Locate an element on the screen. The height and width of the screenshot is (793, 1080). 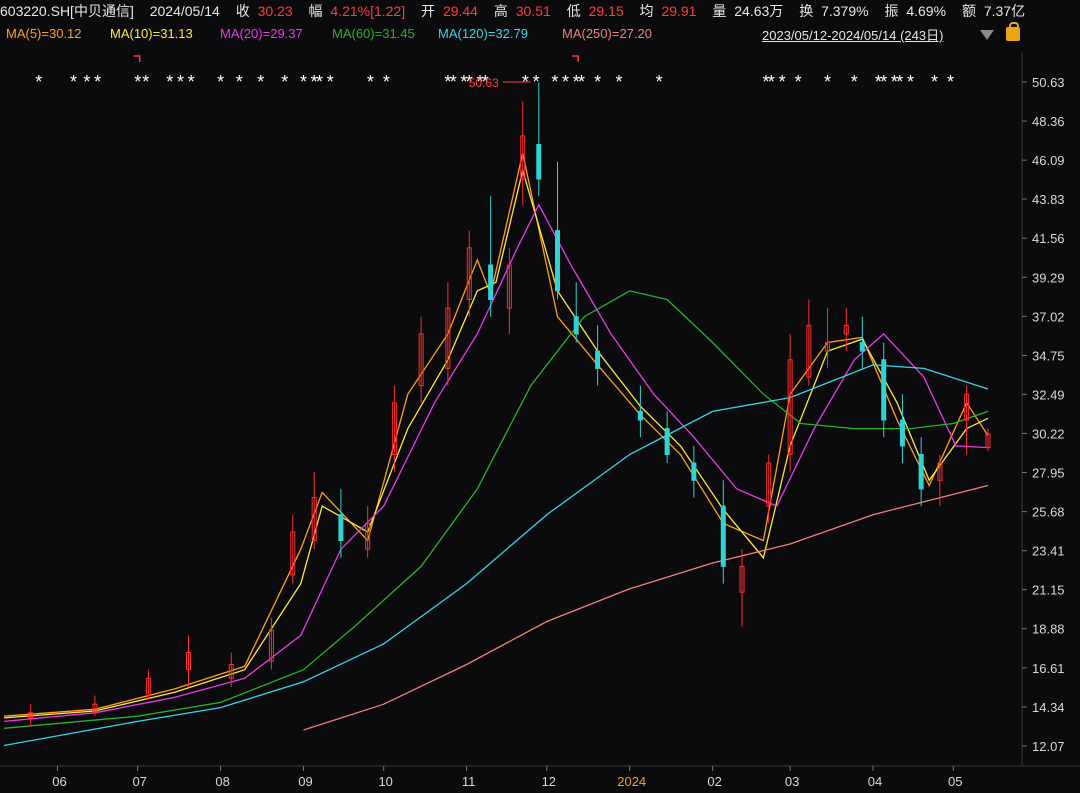
y-tick-label: 14.34 is located at coordinates (1048, 707).